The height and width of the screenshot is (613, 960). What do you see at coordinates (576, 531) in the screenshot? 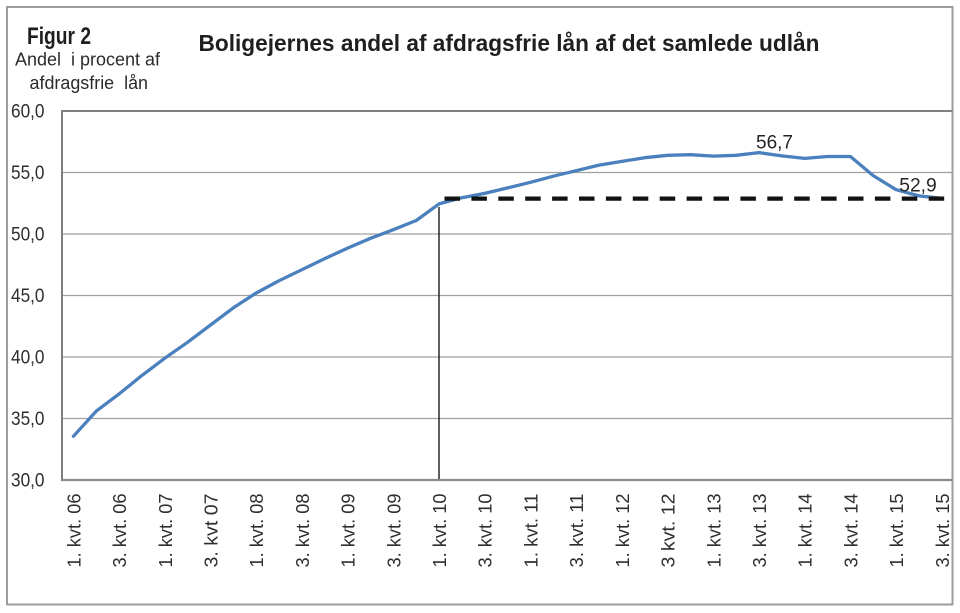
I see `svg-text: 3. kvt. 11` at bounding box center [576, 531].